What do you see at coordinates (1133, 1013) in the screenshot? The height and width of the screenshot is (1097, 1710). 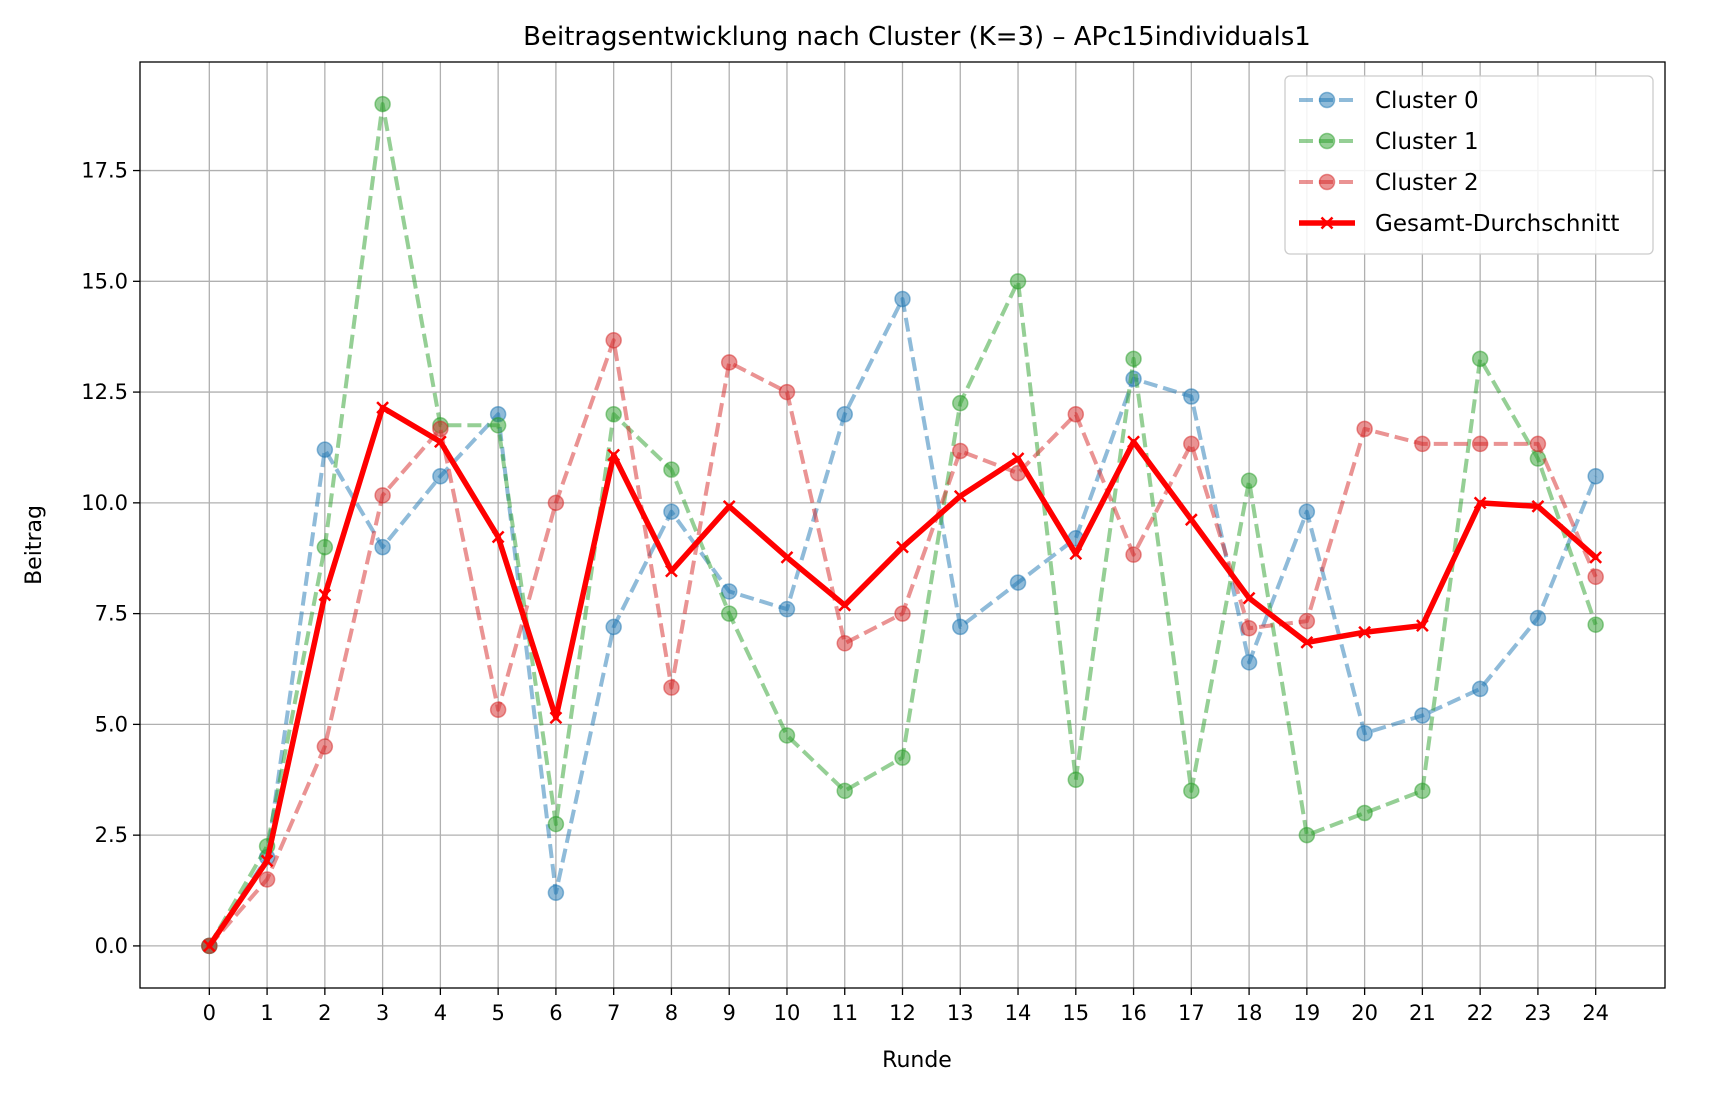 I see `x-tick-label: 16` at bounding box center [1133, 1013].